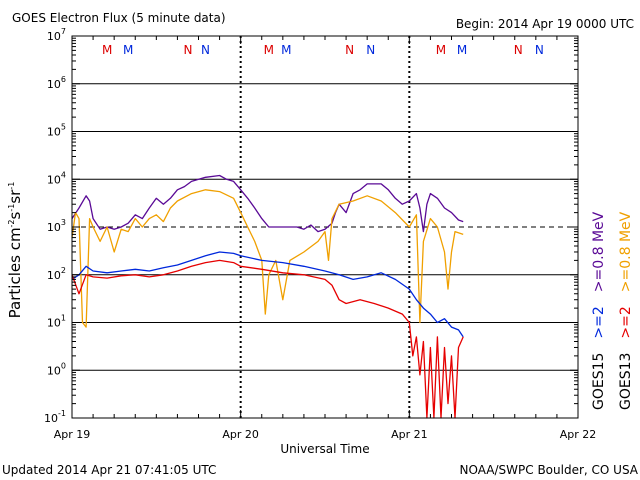 This screenshot has width=640, height=480. I want to click on legend-goes13-08: >=0.8 MeV, so click(626, 251).